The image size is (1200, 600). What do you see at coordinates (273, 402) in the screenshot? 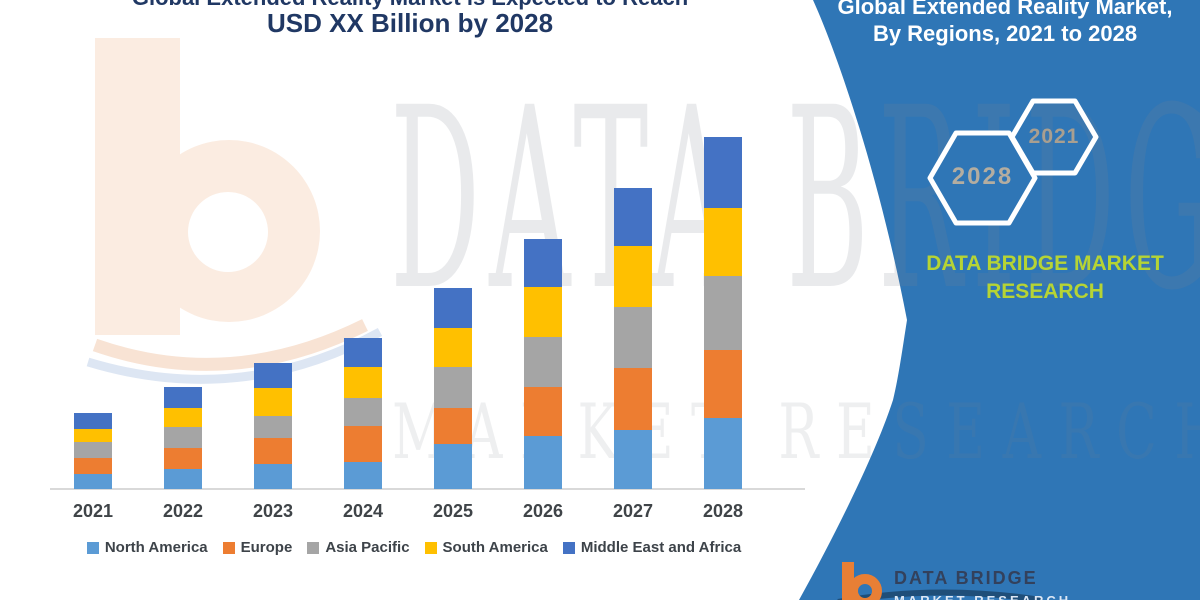
I see `bar-segment-south-america-2023` at bounding box center [273, 402].